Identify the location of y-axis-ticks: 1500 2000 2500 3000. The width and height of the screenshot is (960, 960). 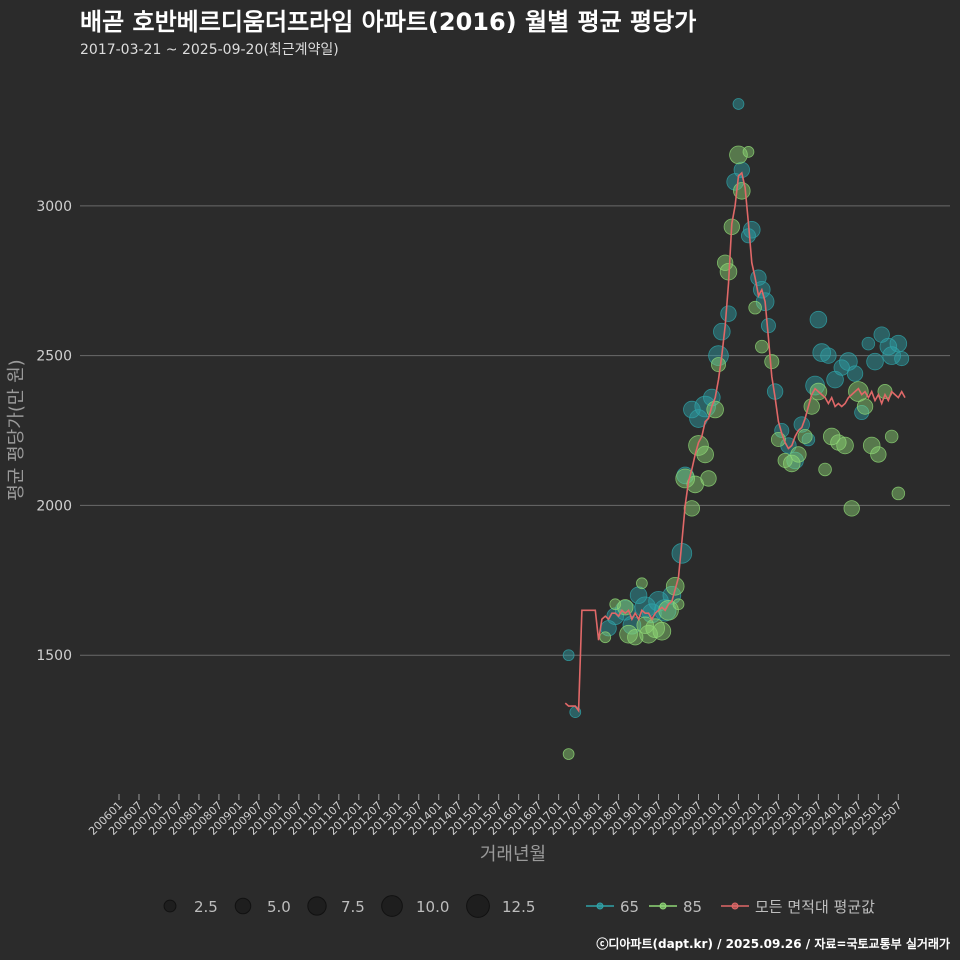
(54, 431).